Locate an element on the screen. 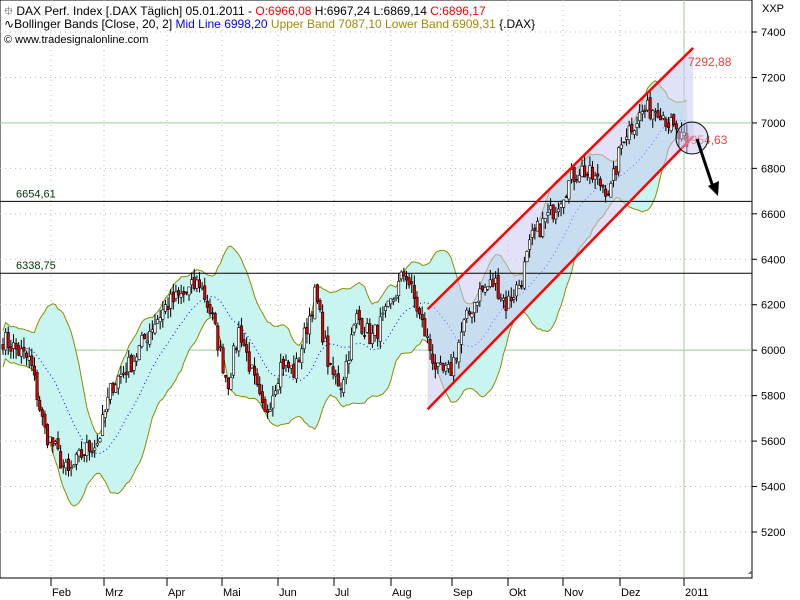  y-tick-label: 6400 is located at coordinates (773, 260).